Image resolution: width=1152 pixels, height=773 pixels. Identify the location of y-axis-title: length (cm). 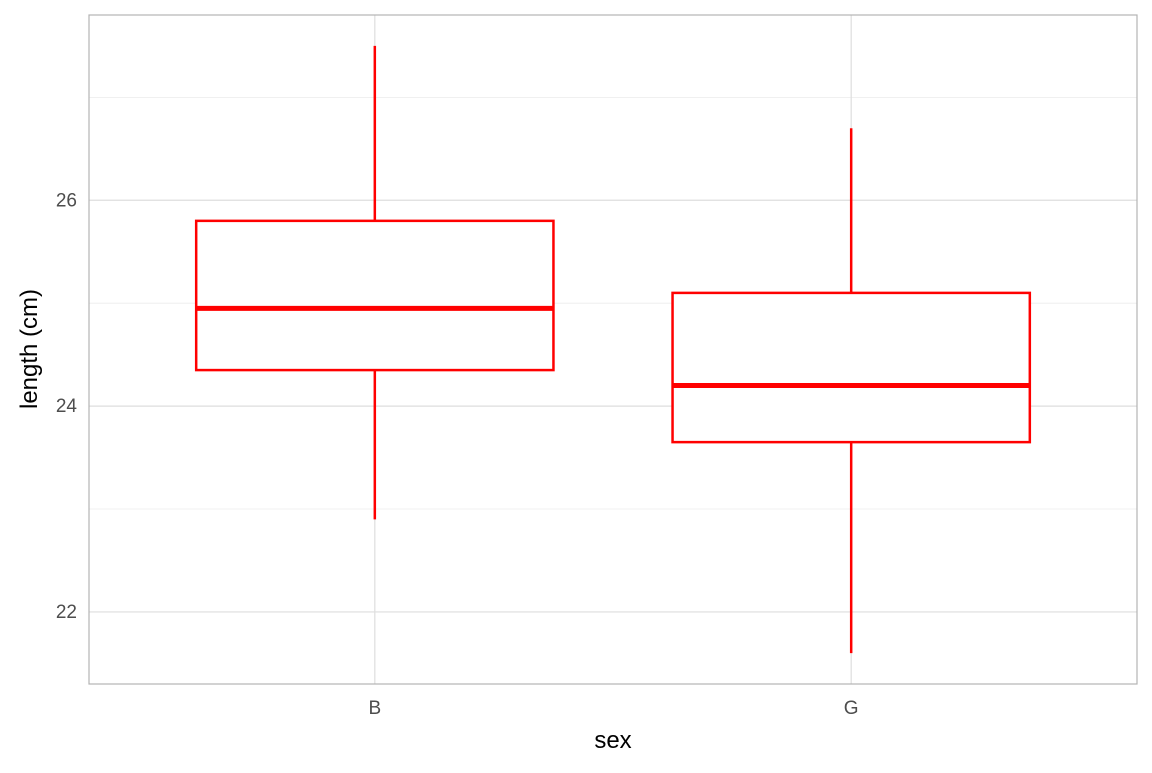
(29, 349).